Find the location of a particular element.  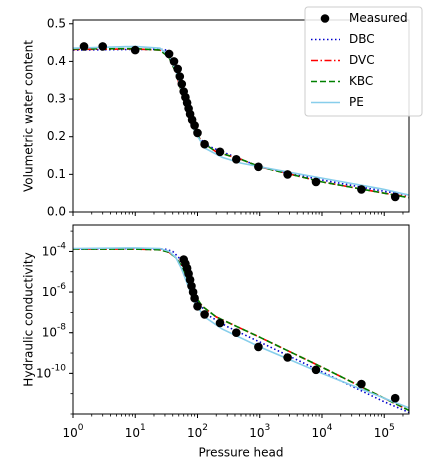

panel2-ytick-label: 10⁻⁴ is located at coordinates (54, 249).